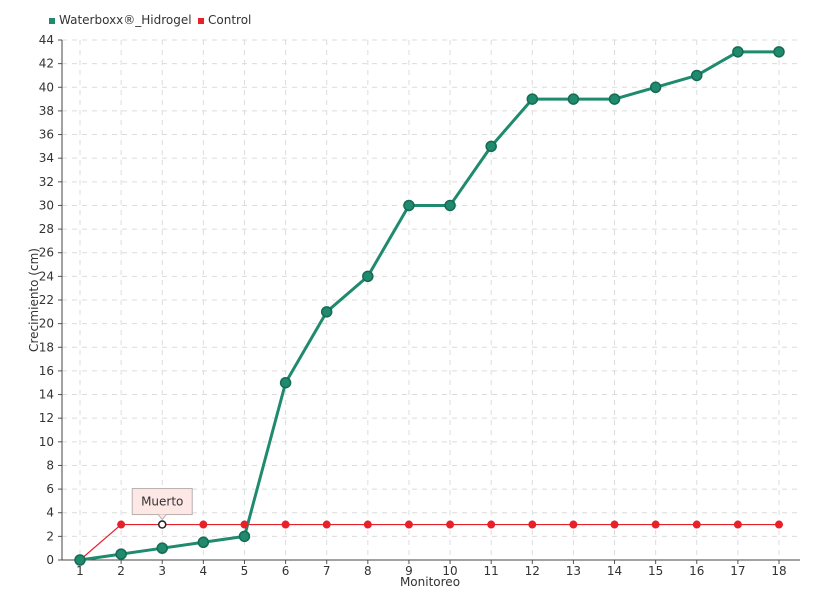  Describe the element at coordinates (50, 560) in the screenshot. I see `y-tick-label: 0` at that location.